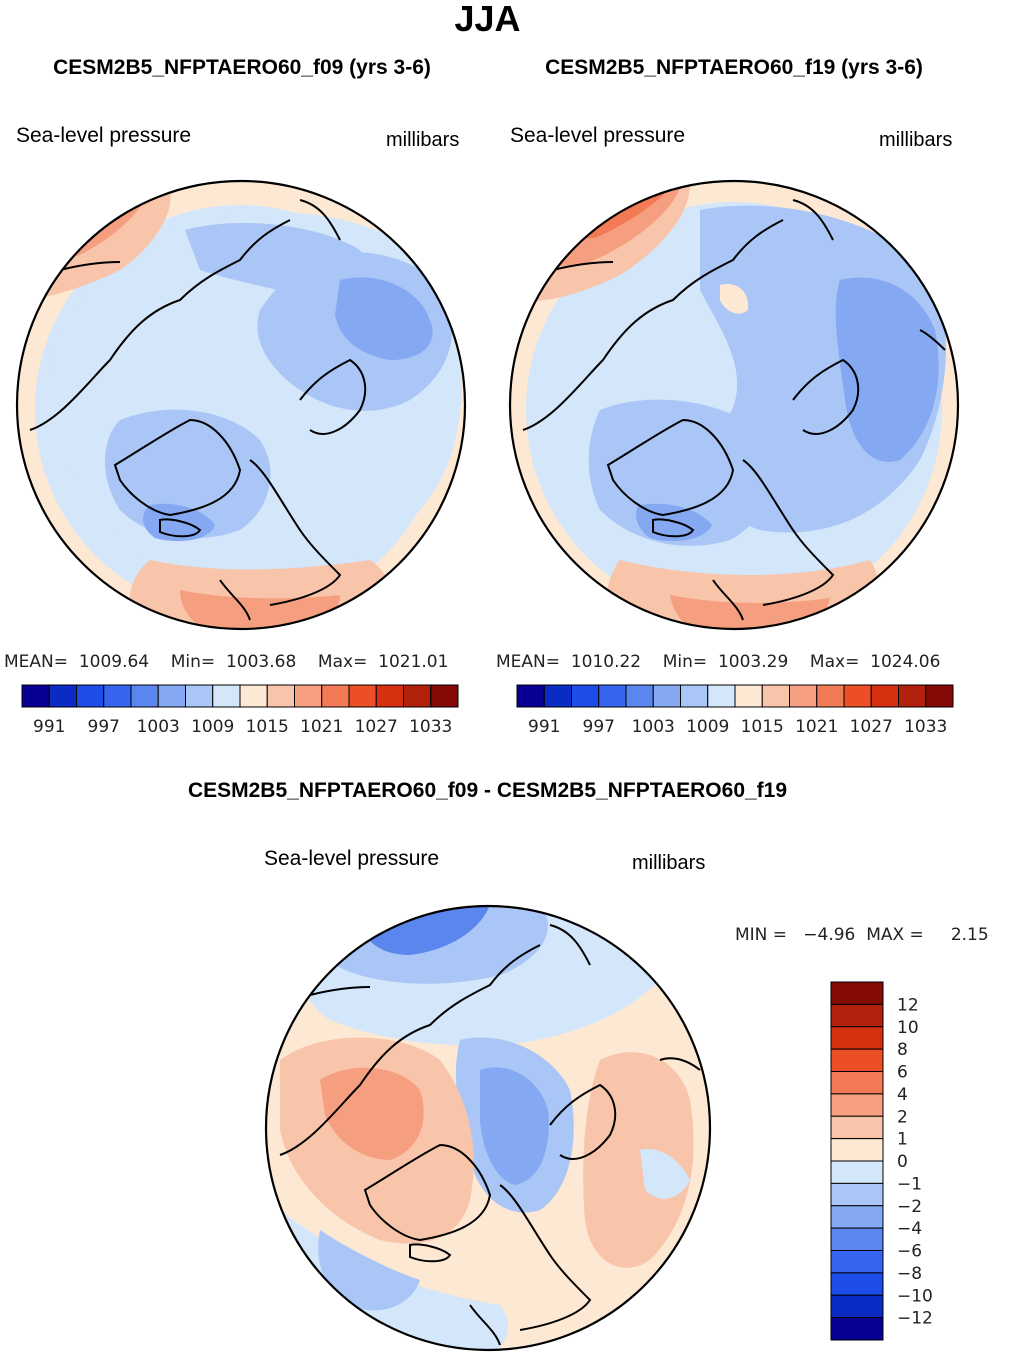 The height and width of the screenshot is (1352, 1025). Describe the element at coordinates (902, 1140) in the screenshot. I see `colorbar-diff-tick-label: 1` at that location.